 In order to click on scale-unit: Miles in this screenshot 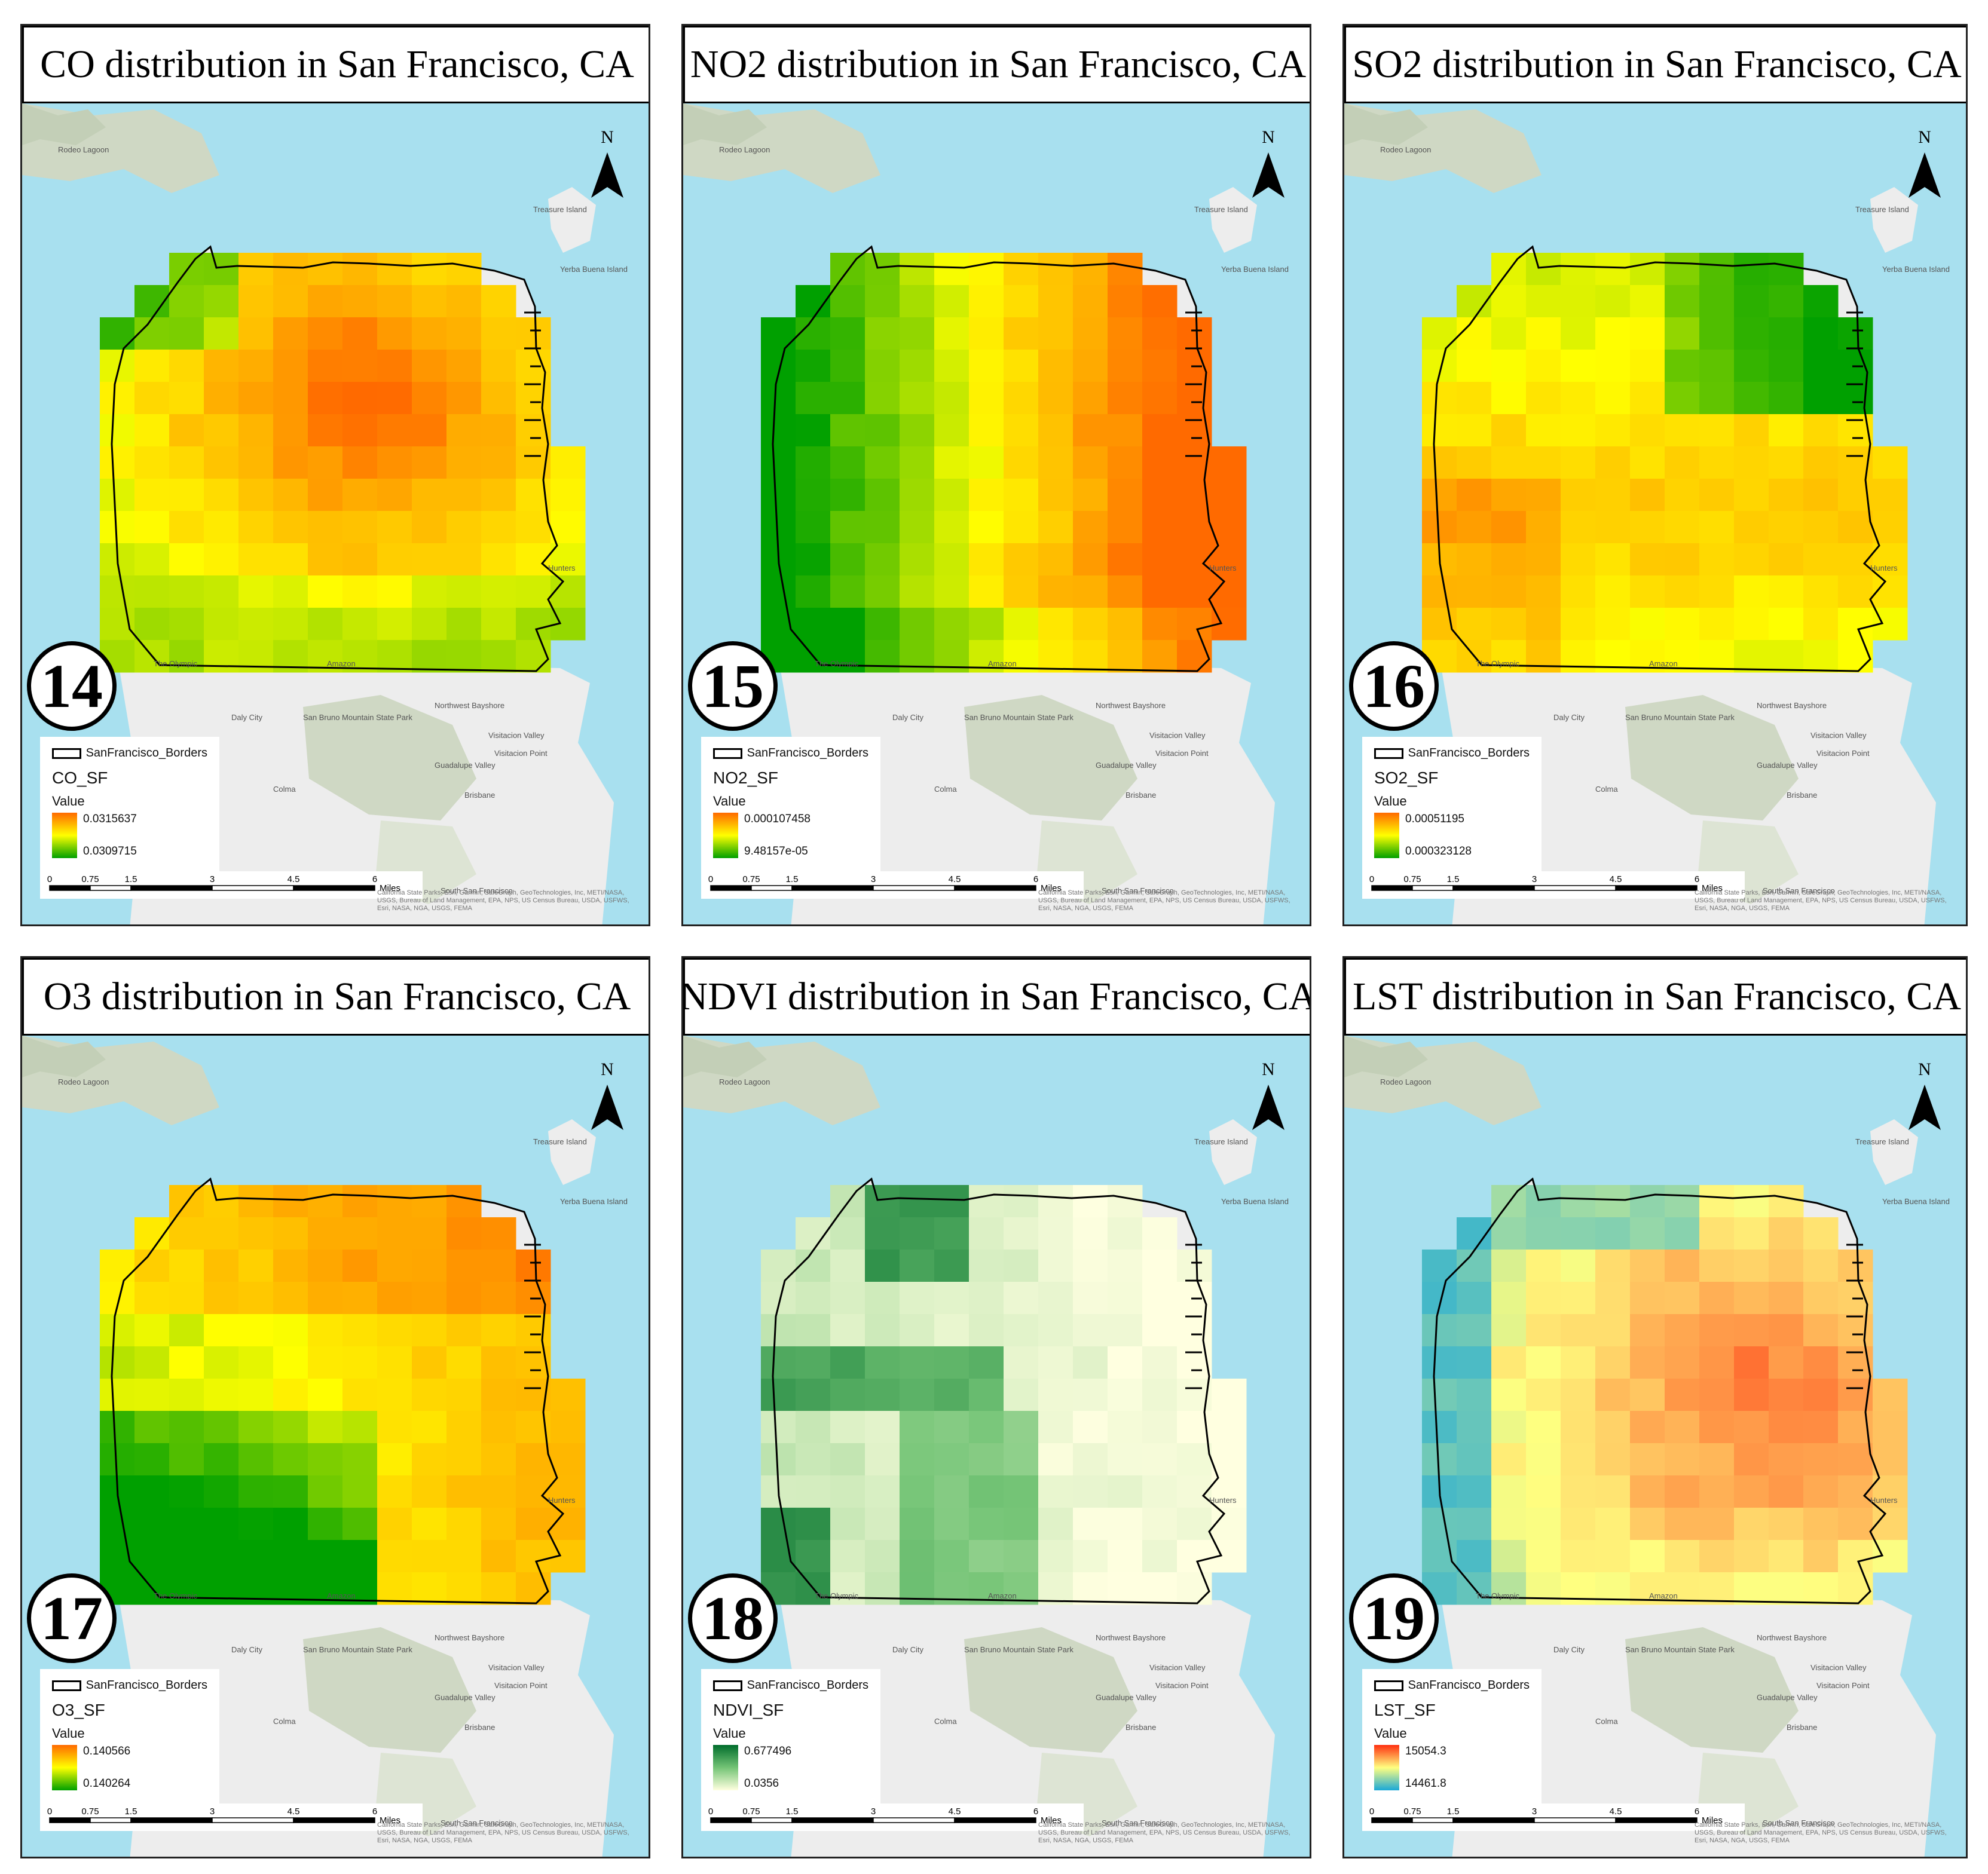, I will do `click(1051, 888)`.